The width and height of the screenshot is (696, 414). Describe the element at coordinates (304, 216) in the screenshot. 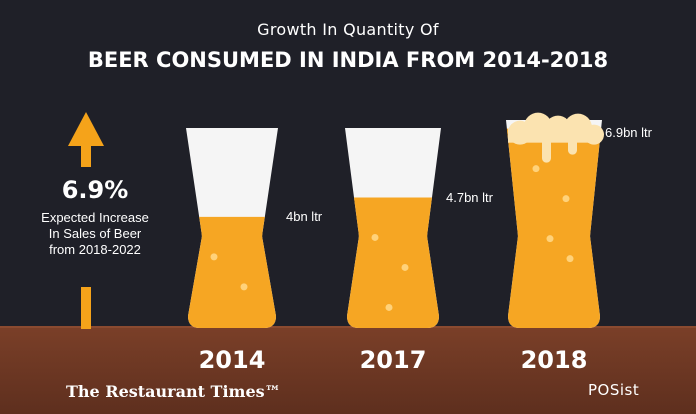

I see `data-label-2014: 4bn ltr` at that location.